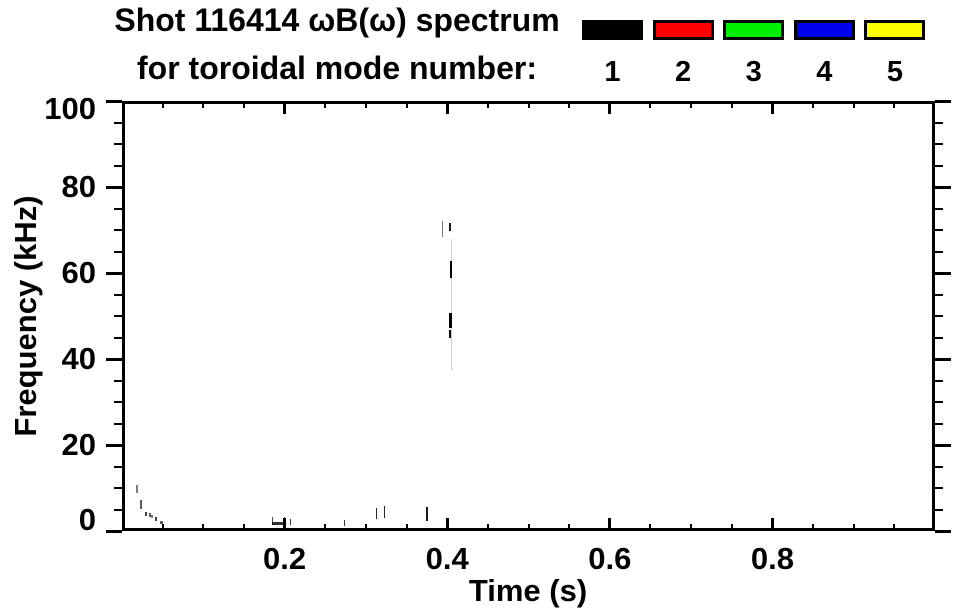 This screenshot has height=615, width=963. Describe the element at coordinates (78, 272) in the screenshot. I see `y-tick-label: 60` at that location.